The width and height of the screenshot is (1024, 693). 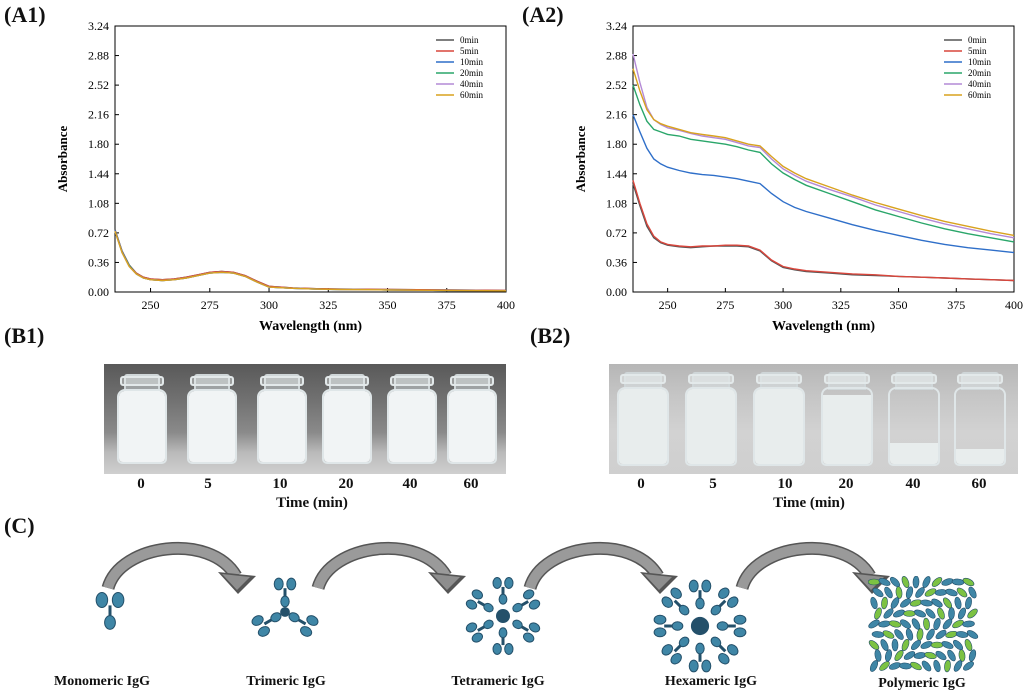 What do you see at coordinates (151, 305) in the screenshot?
I see `x-tick-label: 250` at bounding box center [151, 305].